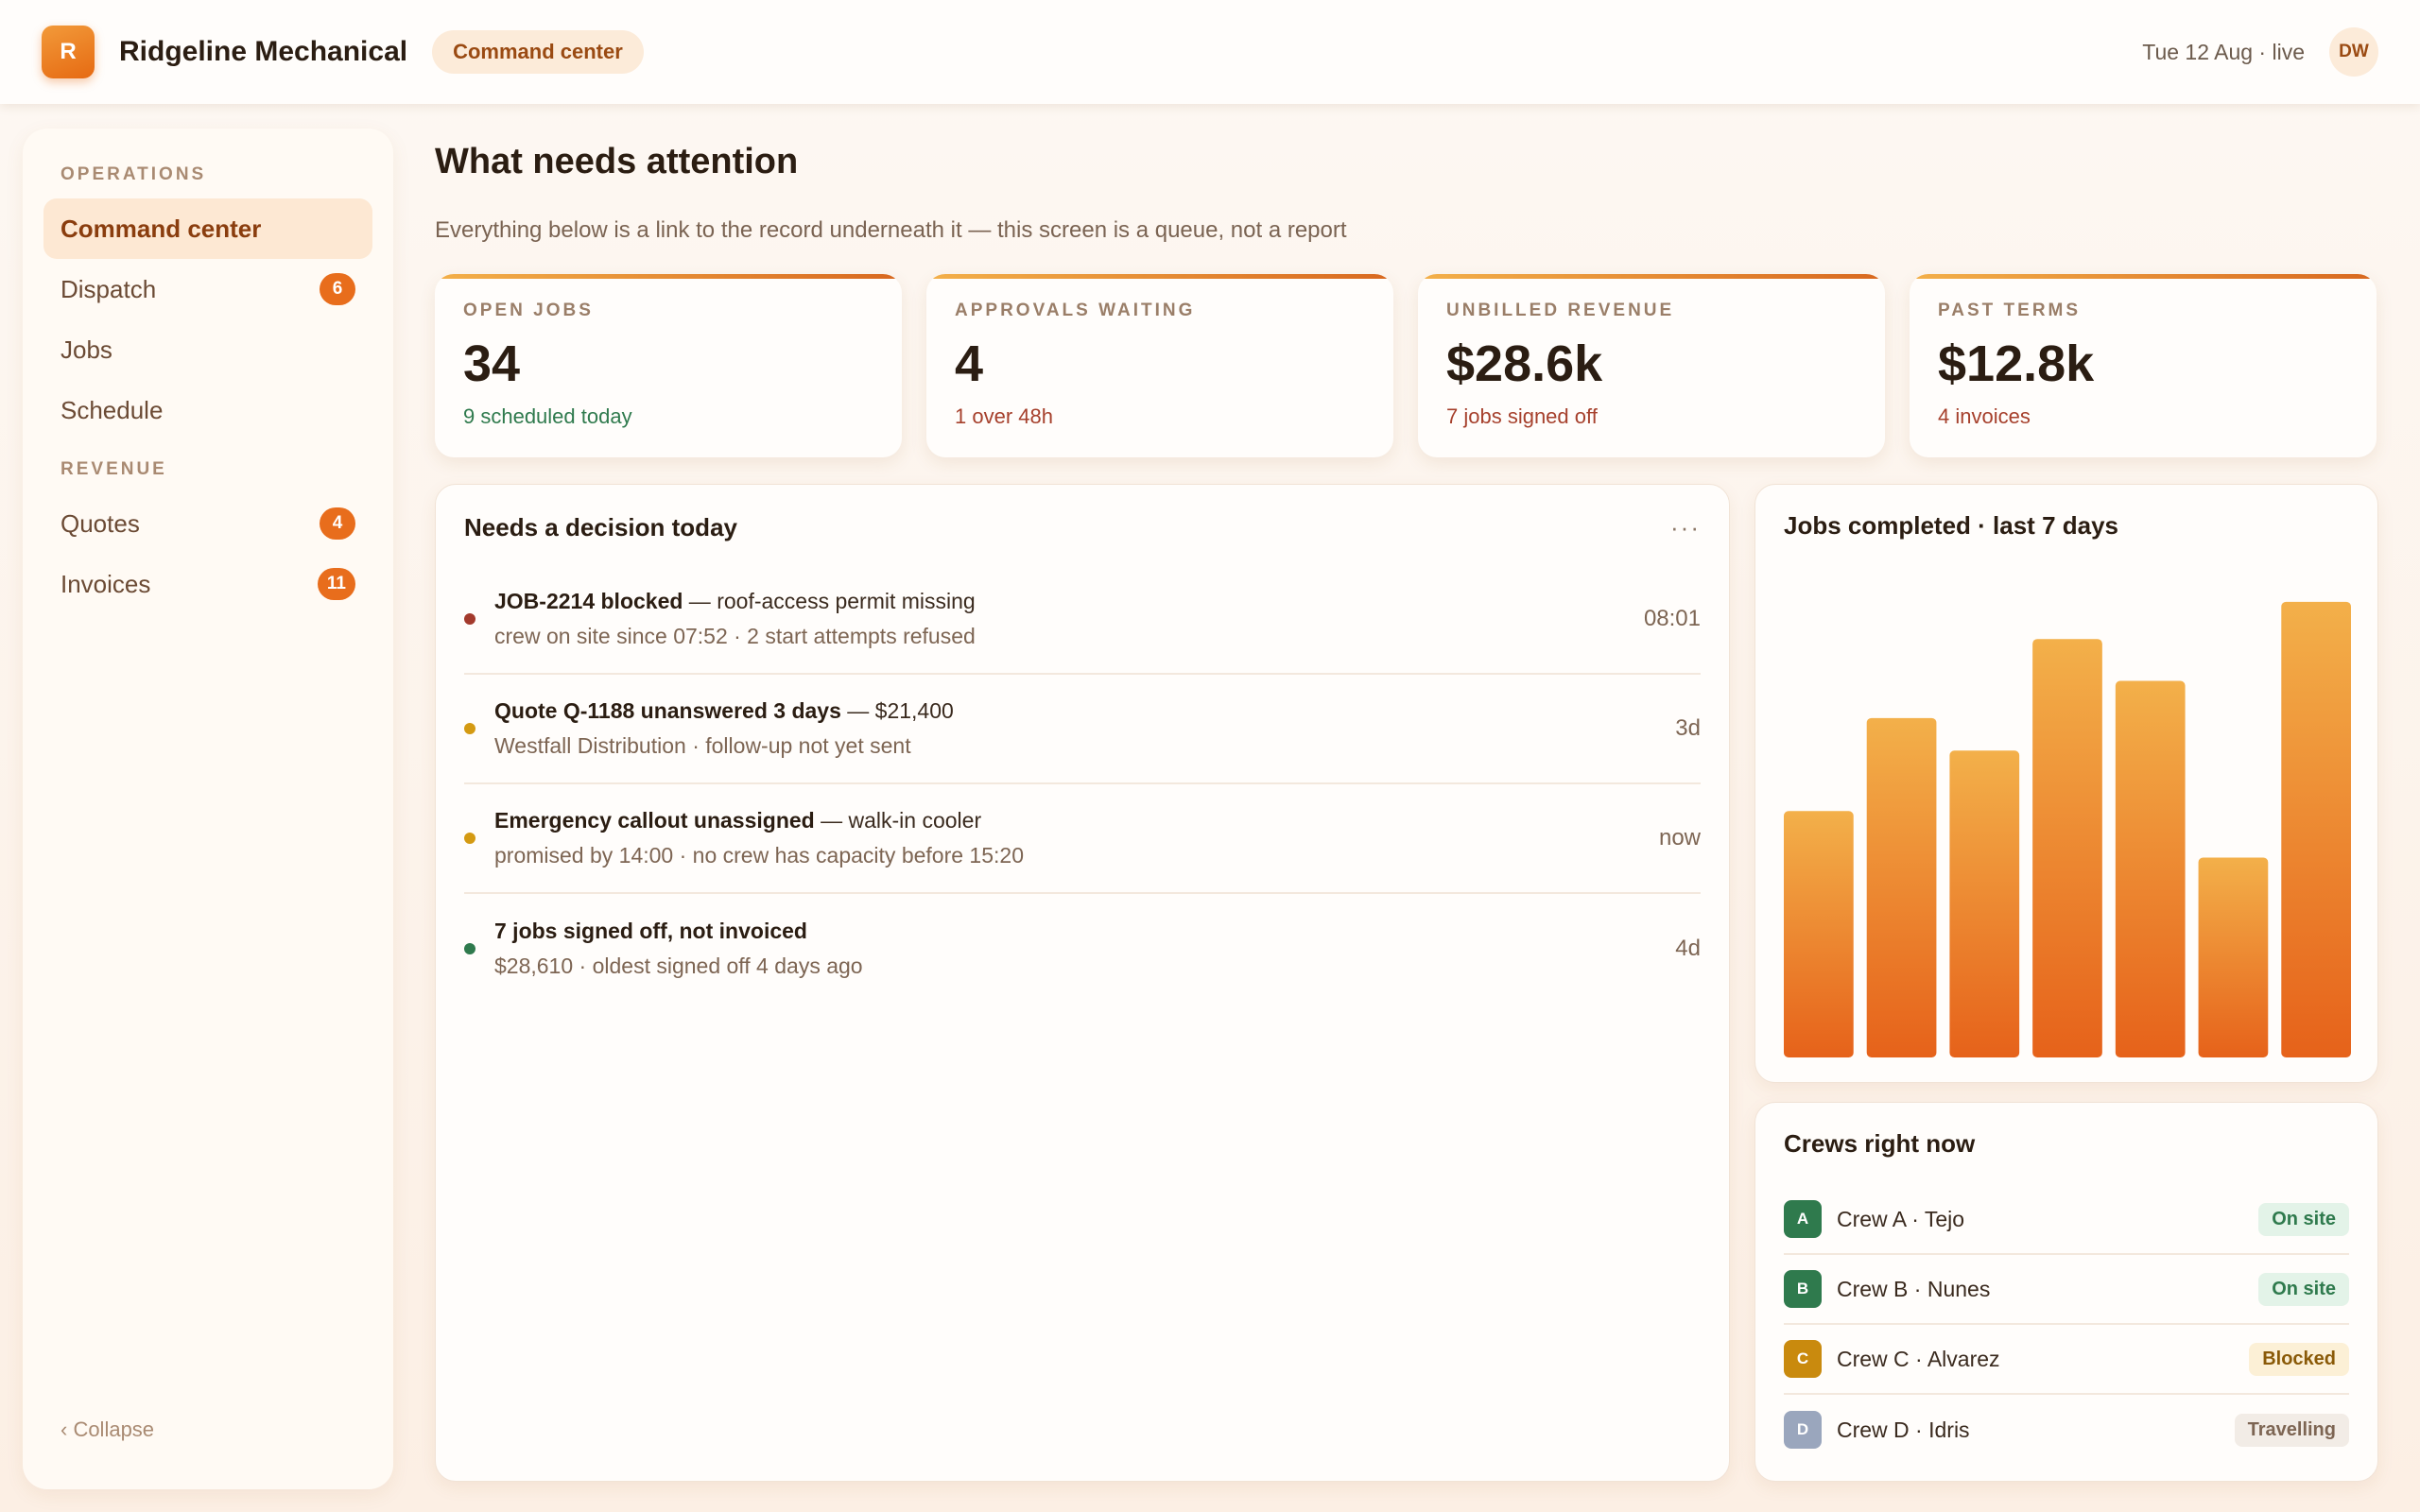 Image resolution: width=2420 pixels, height=1512 pixels. I want to click on user-avatar: DW, so click(2353, 52).